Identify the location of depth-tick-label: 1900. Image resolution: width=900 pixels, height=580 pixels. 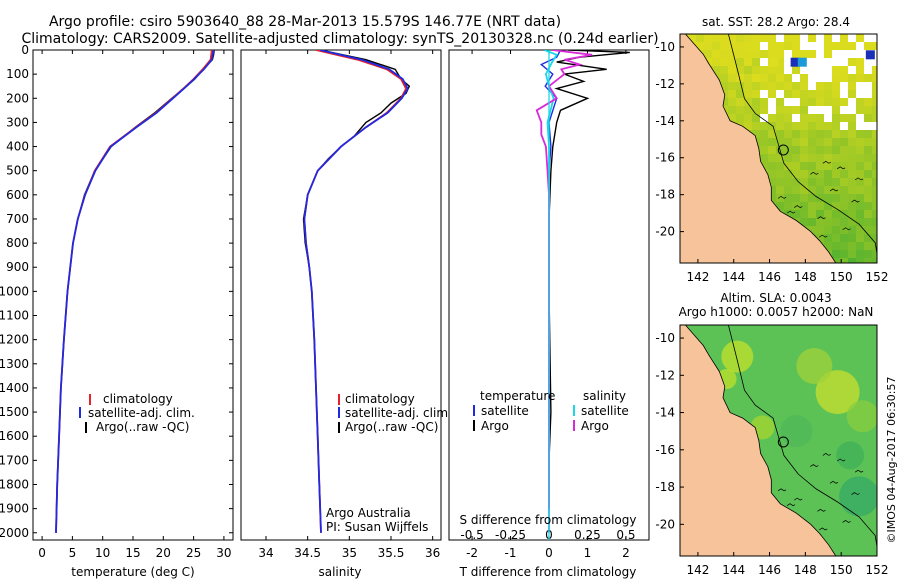
(14, 509).